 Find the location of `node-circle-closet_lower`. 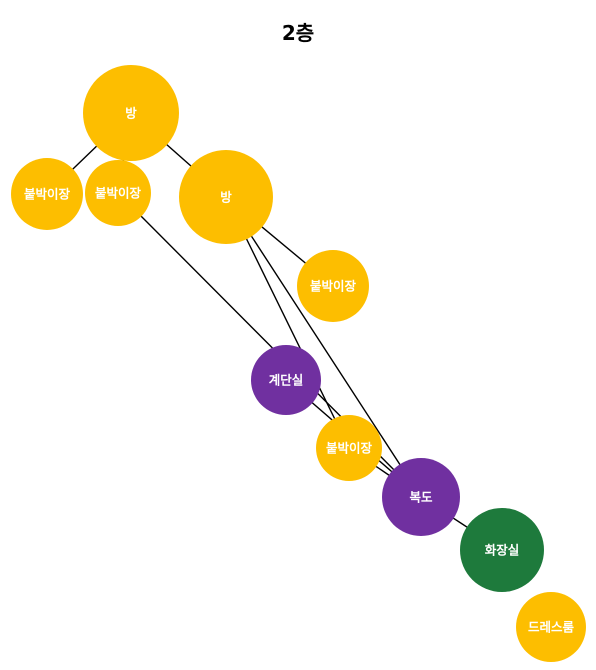

node-circle-closet_lower is located at coordinates (349, 448).